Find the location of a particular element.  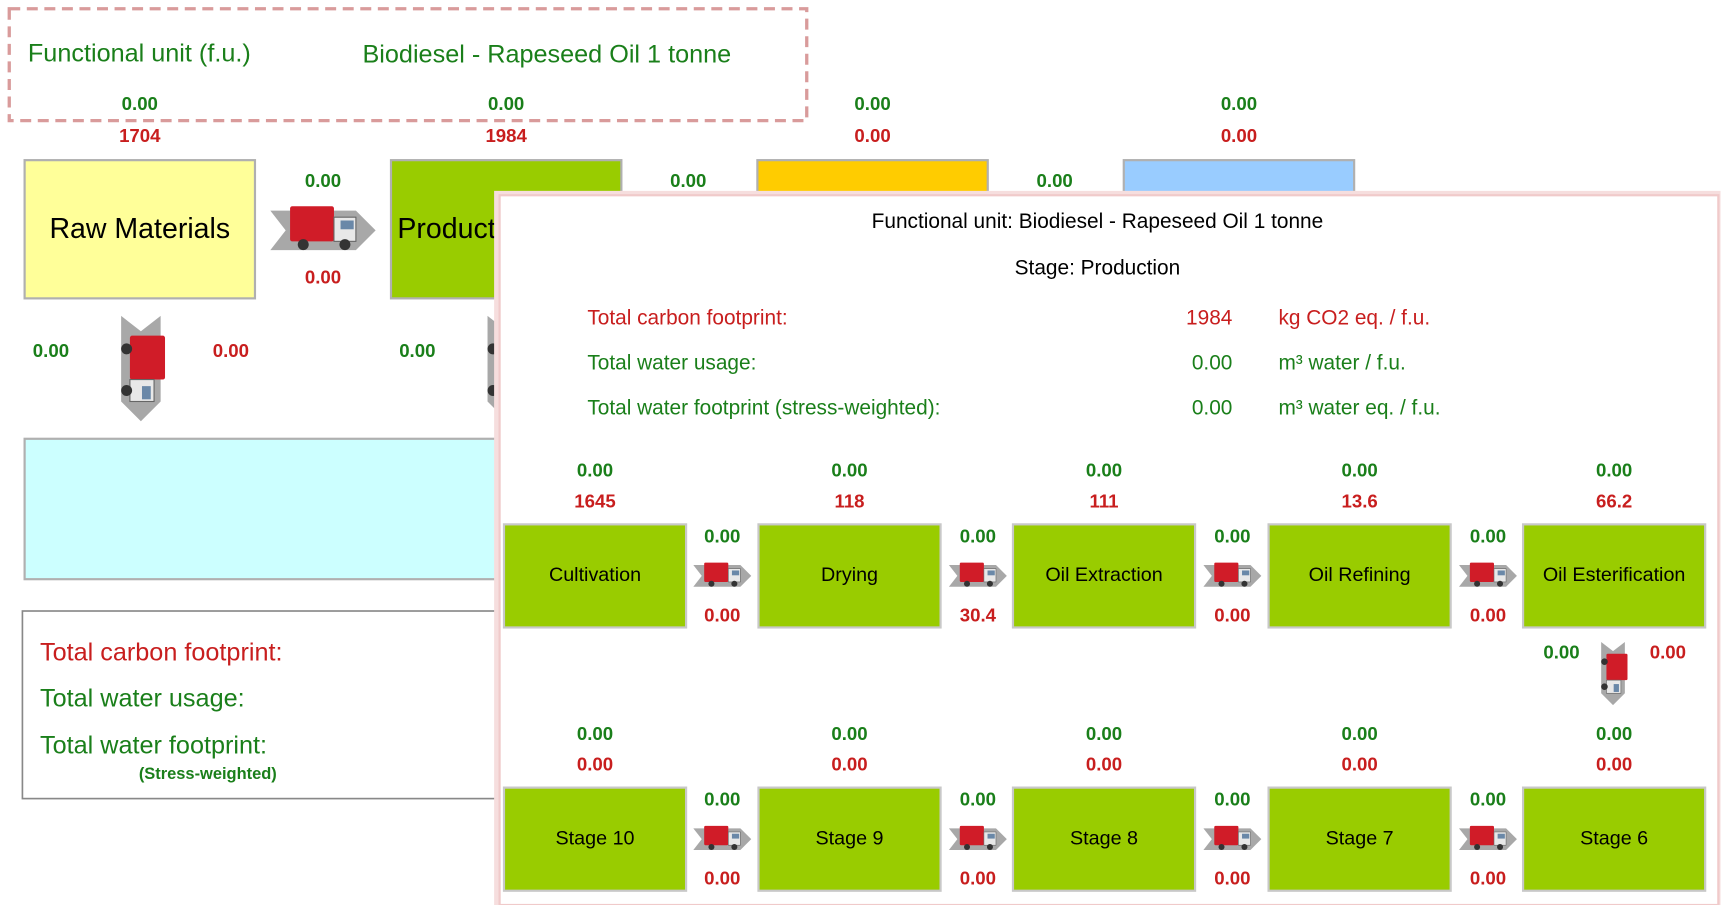

metric-label: Total water usage: is located at coordinates (671, 363).